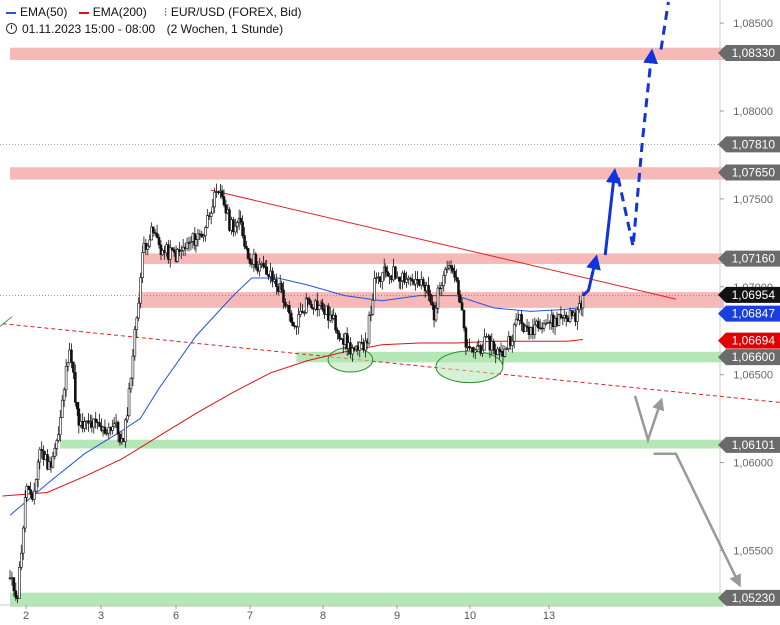 This screenshot has width=780, height=625. Describe the element at coordinates (749, 357) in the screenshot. I see `level-price-badge: 1,06600` at that location.